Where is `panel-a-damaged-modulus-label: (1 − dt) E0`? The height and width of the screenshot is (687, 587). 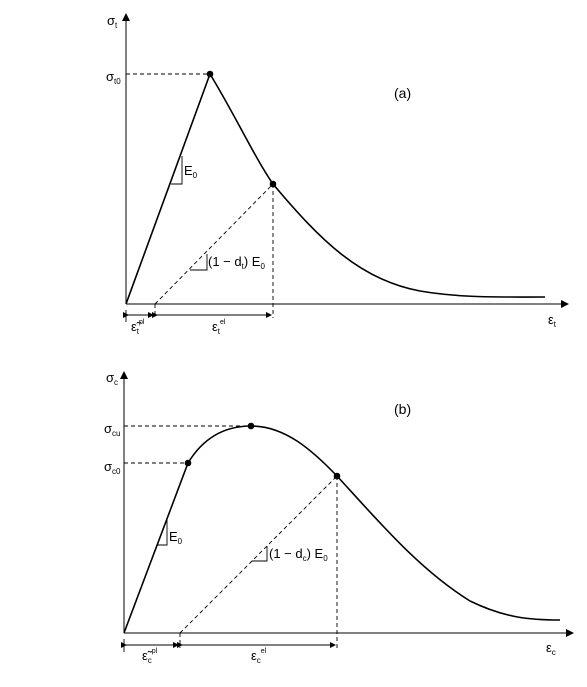 panel-a-damaged-modulus-label: (1 − dt) E0 is located at coordinates (236, 262).